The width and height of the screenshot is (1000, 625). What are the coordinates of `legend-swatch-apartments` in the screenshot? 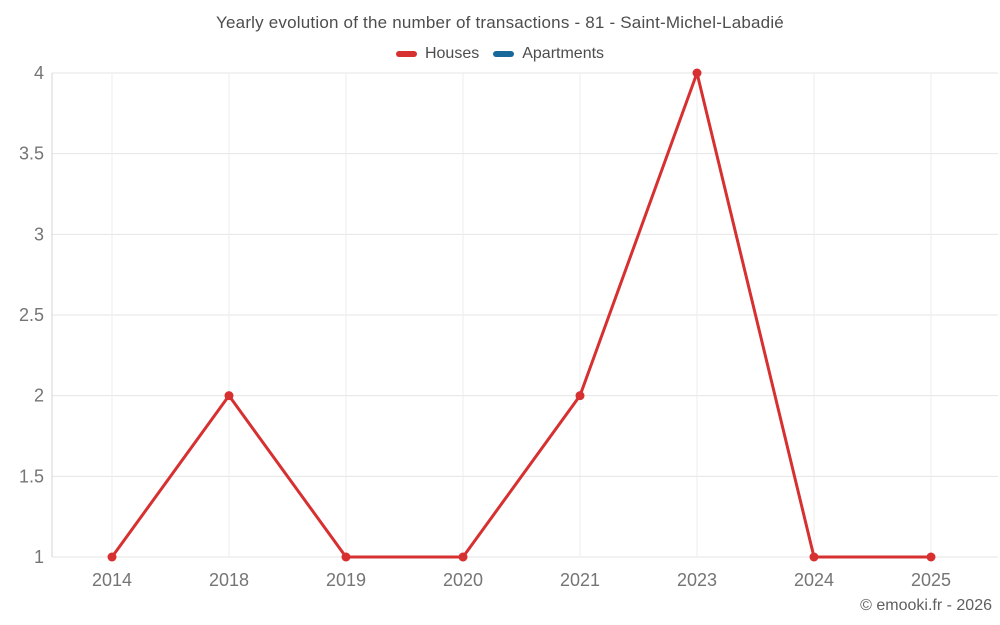 It's located at (504, 54).